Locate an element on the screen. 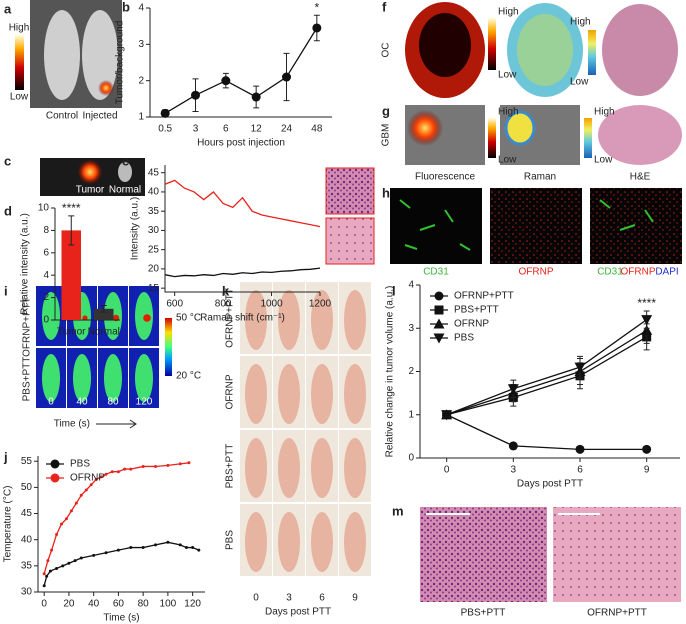 The height and width of the screenshot is (624, 686). x-axis-label: Raman shift (cm⁻¹) is located at coordinates (242, 318).